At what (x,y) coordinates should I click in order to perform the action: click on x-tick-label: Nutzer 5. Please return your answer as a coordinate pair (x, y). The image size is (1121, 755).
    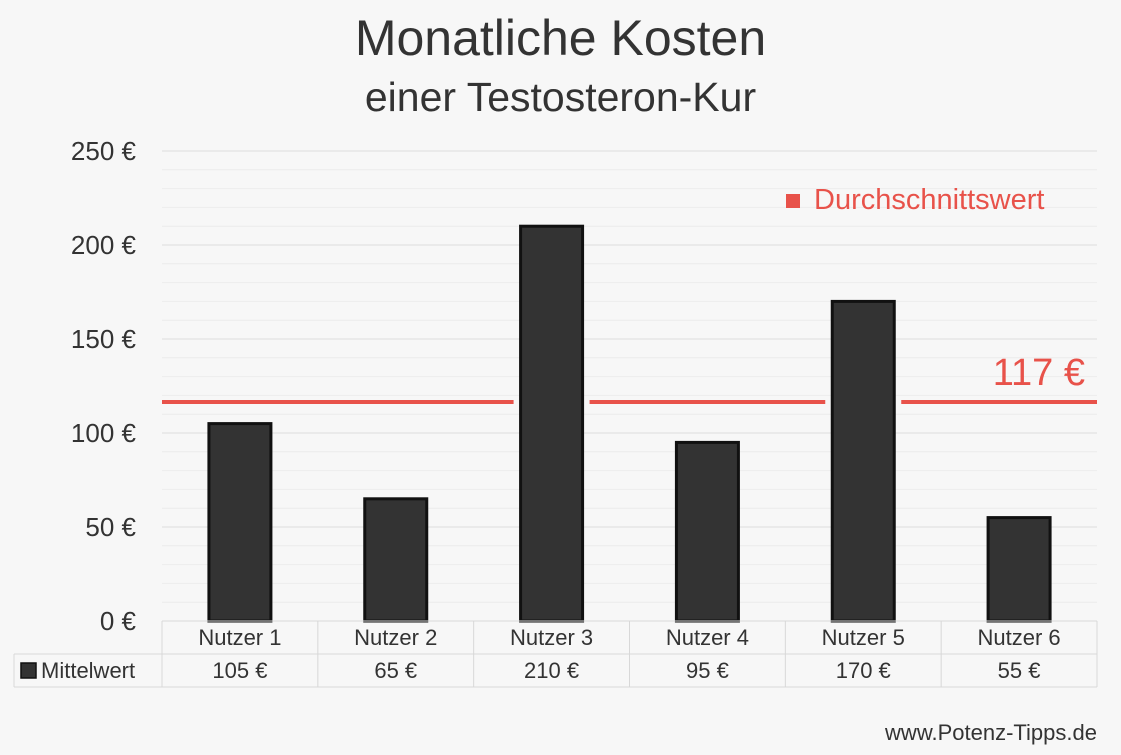
    Looking at the image, I should click on (863, 637).